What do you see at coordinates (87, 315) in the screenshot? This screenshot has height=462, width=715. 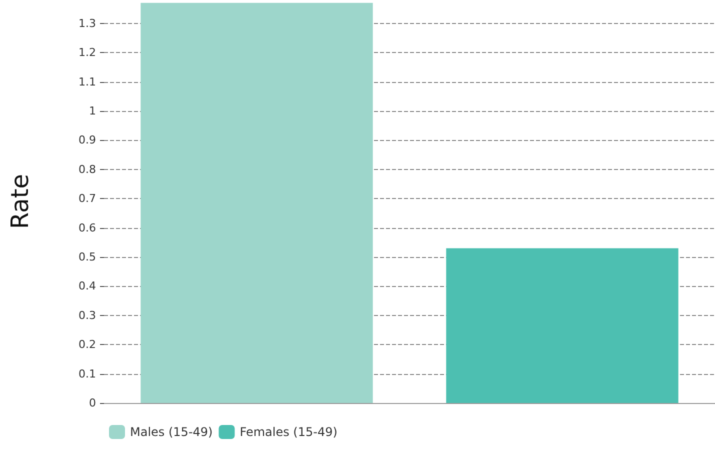 I see `y-tick-label: 0.3` at bounding box center [87, 315].